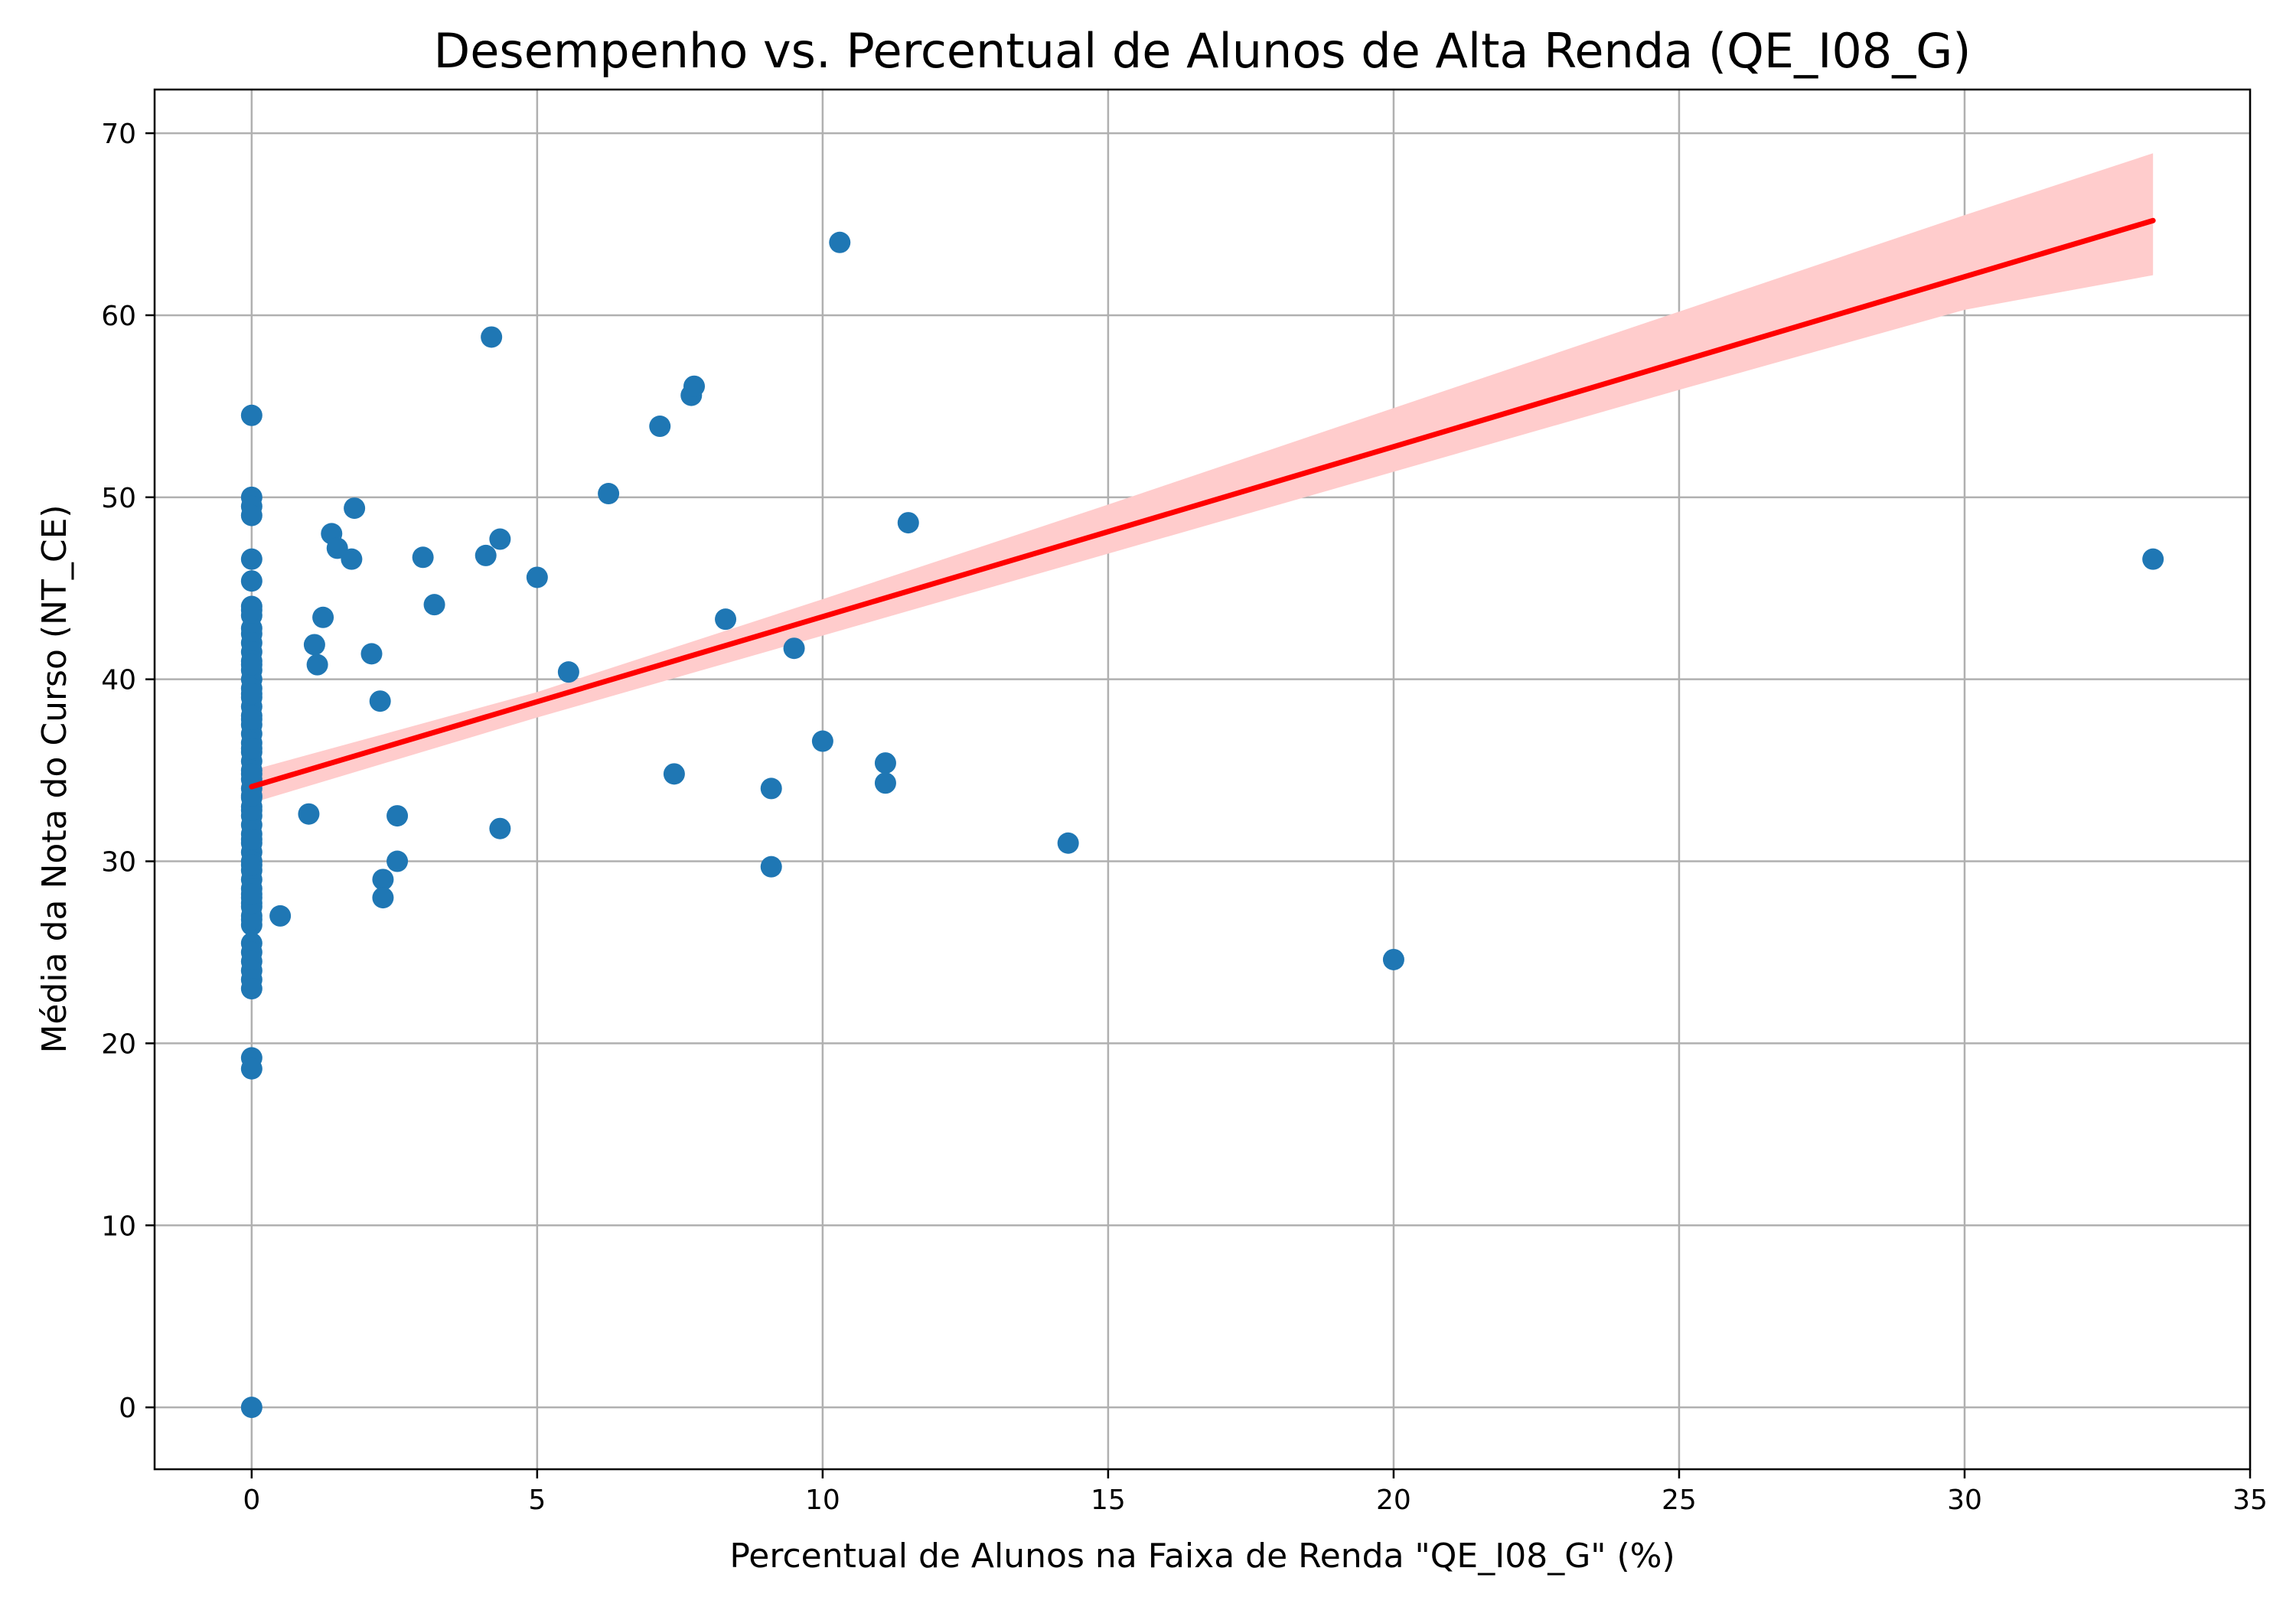  Describe the element at coordinates (118, 134) in the screenshot. I see `y-tick-label: 70` at that location.